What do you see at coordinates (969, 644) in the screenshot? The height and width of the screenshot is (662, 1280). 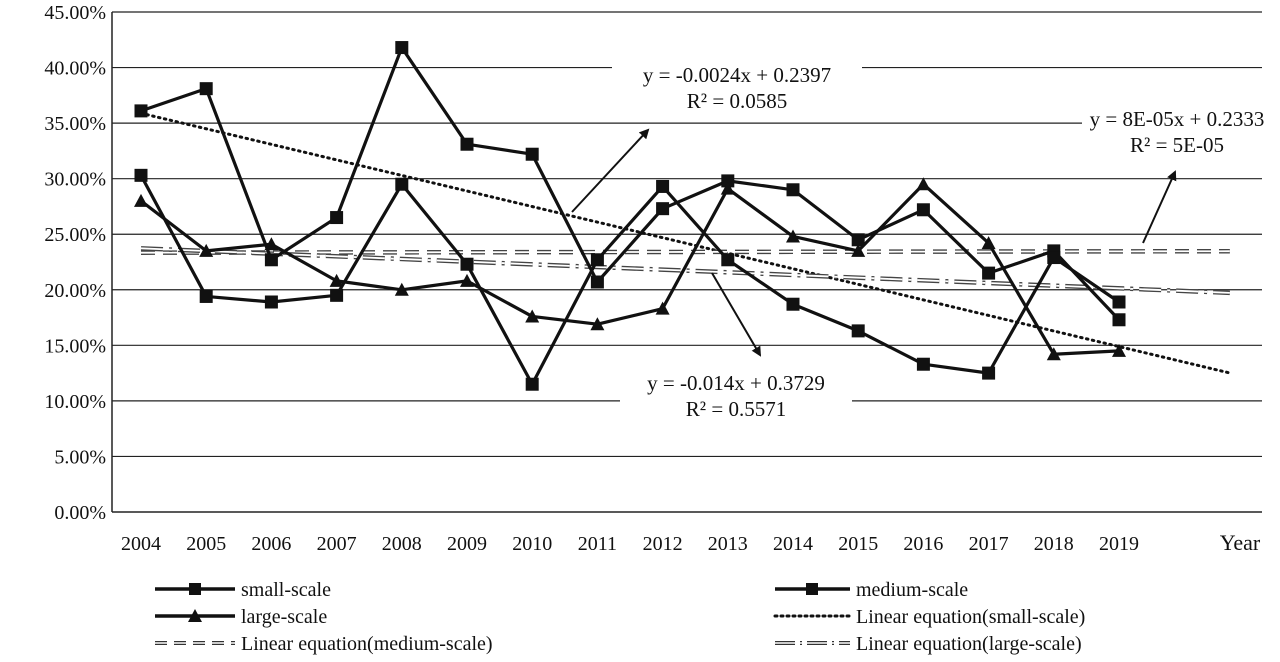 I see `legend-label-linear-large: Linear equation(large-scale)` at bounding box center [969, 644].